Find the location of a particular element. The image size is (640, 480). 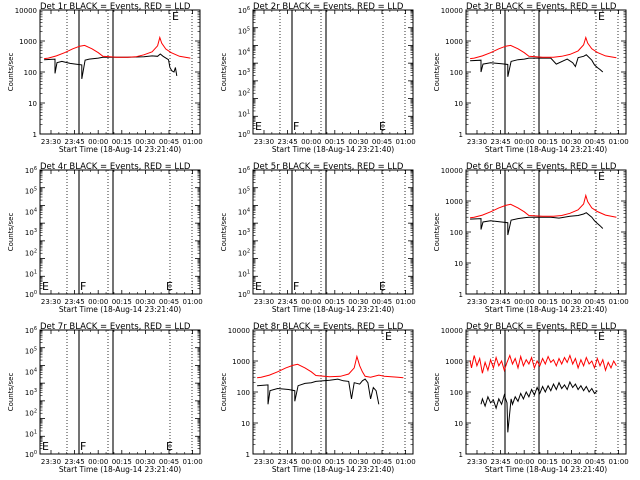

chart-title: Det 1r BLACK = Events, RED = LLD is located at coordinates (115, 7).